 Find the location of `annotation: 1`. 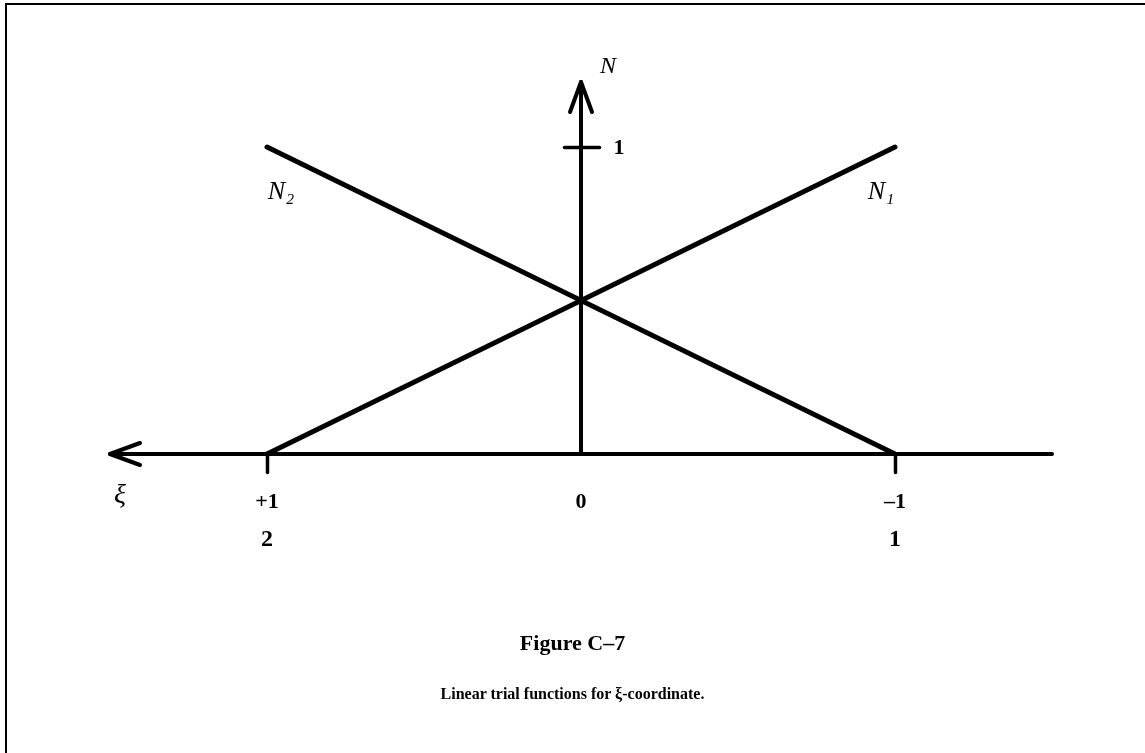

annotation: 1 is located at coordinates (619, 146).